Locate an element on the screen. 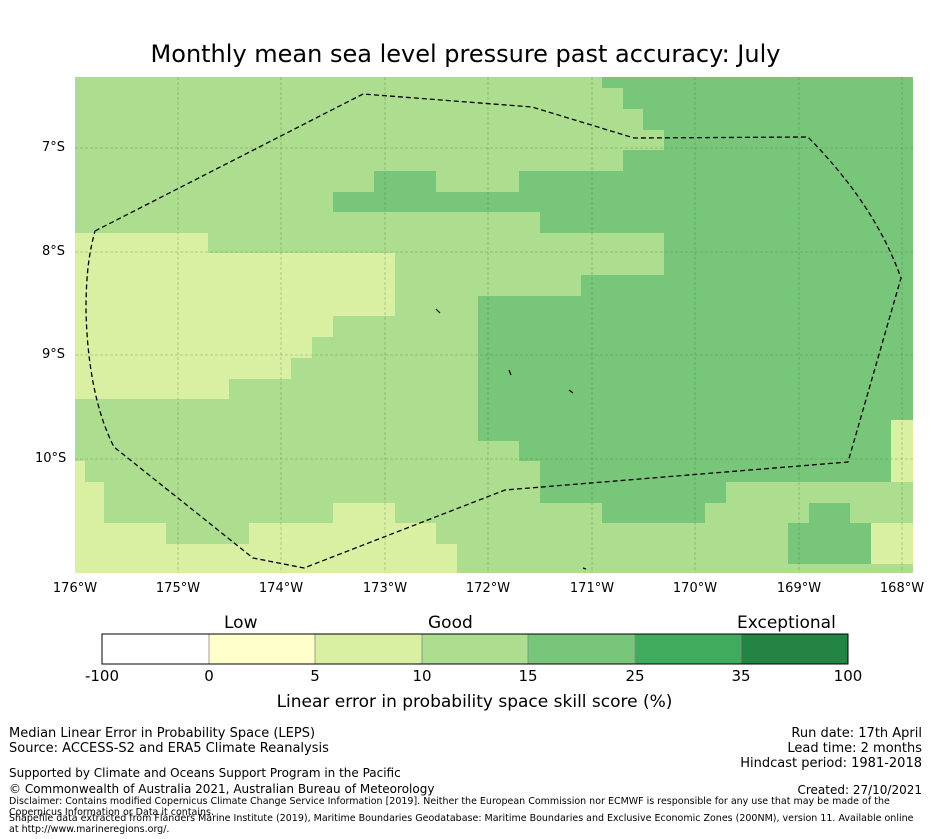 This screenshot has height=839, width=931. colorbar-tick: -100 is located at coordinates (102, 676).